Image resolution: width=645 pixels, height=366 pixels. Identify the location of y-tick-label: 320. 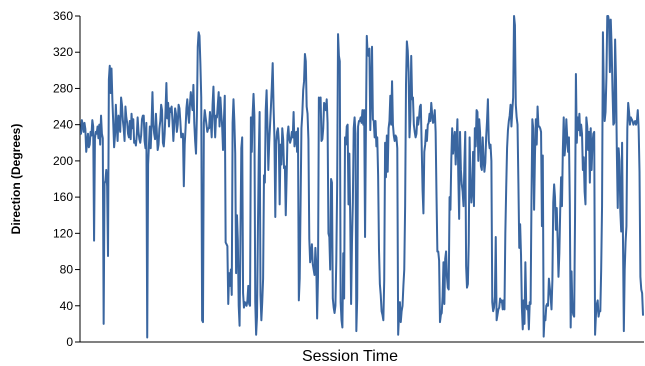
(63, 52).